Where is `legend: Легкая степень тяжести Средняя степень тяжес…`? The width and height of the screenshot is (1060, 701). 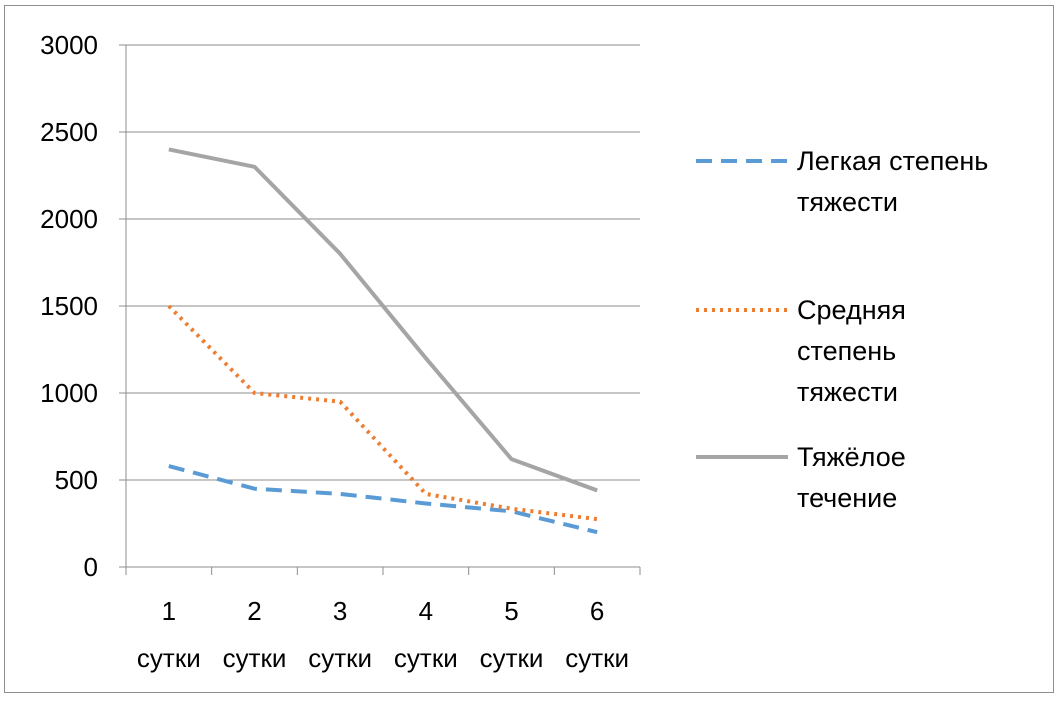 legend: Легкая степень тяжести Средняя степень тяжес… is located at coordinates (842, 329).